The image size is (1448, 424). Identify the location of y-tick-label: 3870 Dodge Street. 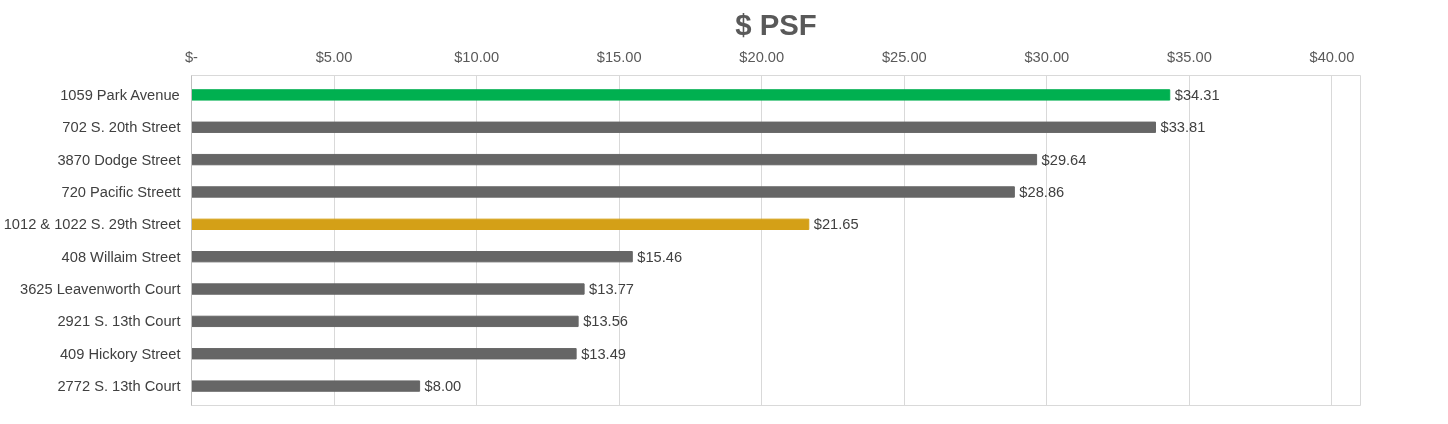
(119, 159).